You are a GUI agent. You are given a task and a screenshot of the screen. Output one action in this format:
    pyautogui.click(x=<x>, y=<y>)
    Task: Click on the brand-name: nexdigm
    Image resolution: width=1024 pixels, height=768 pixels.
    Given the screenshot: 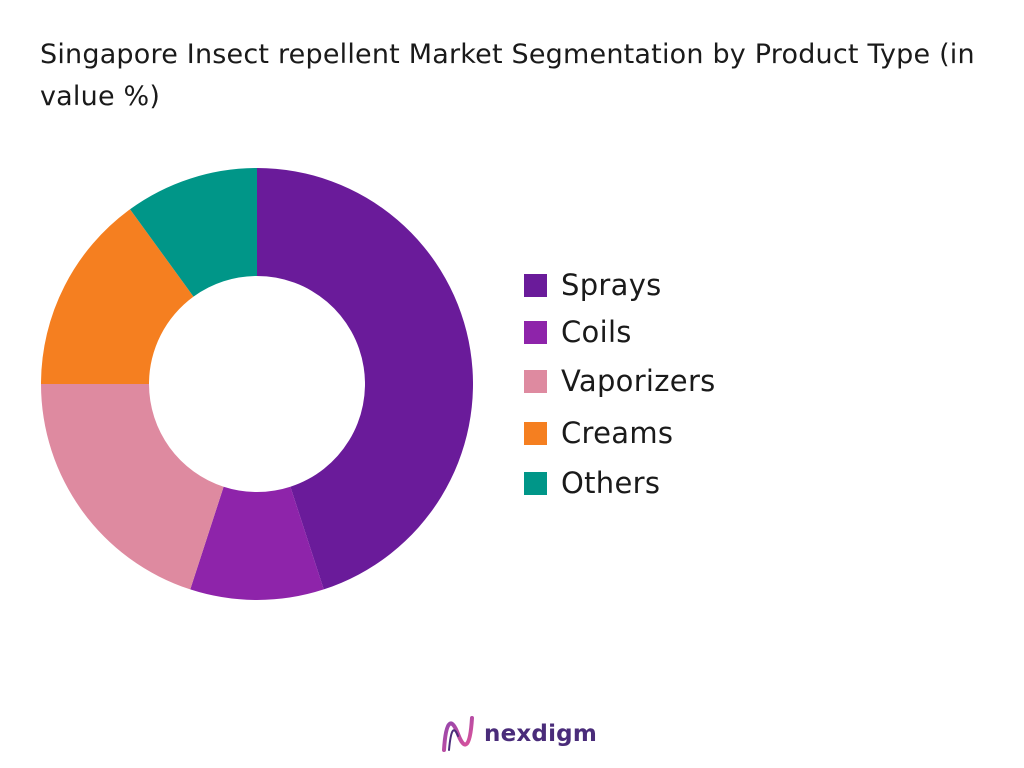 What is the action you would take?
    pyautogui.click(x=540, y=734)
    